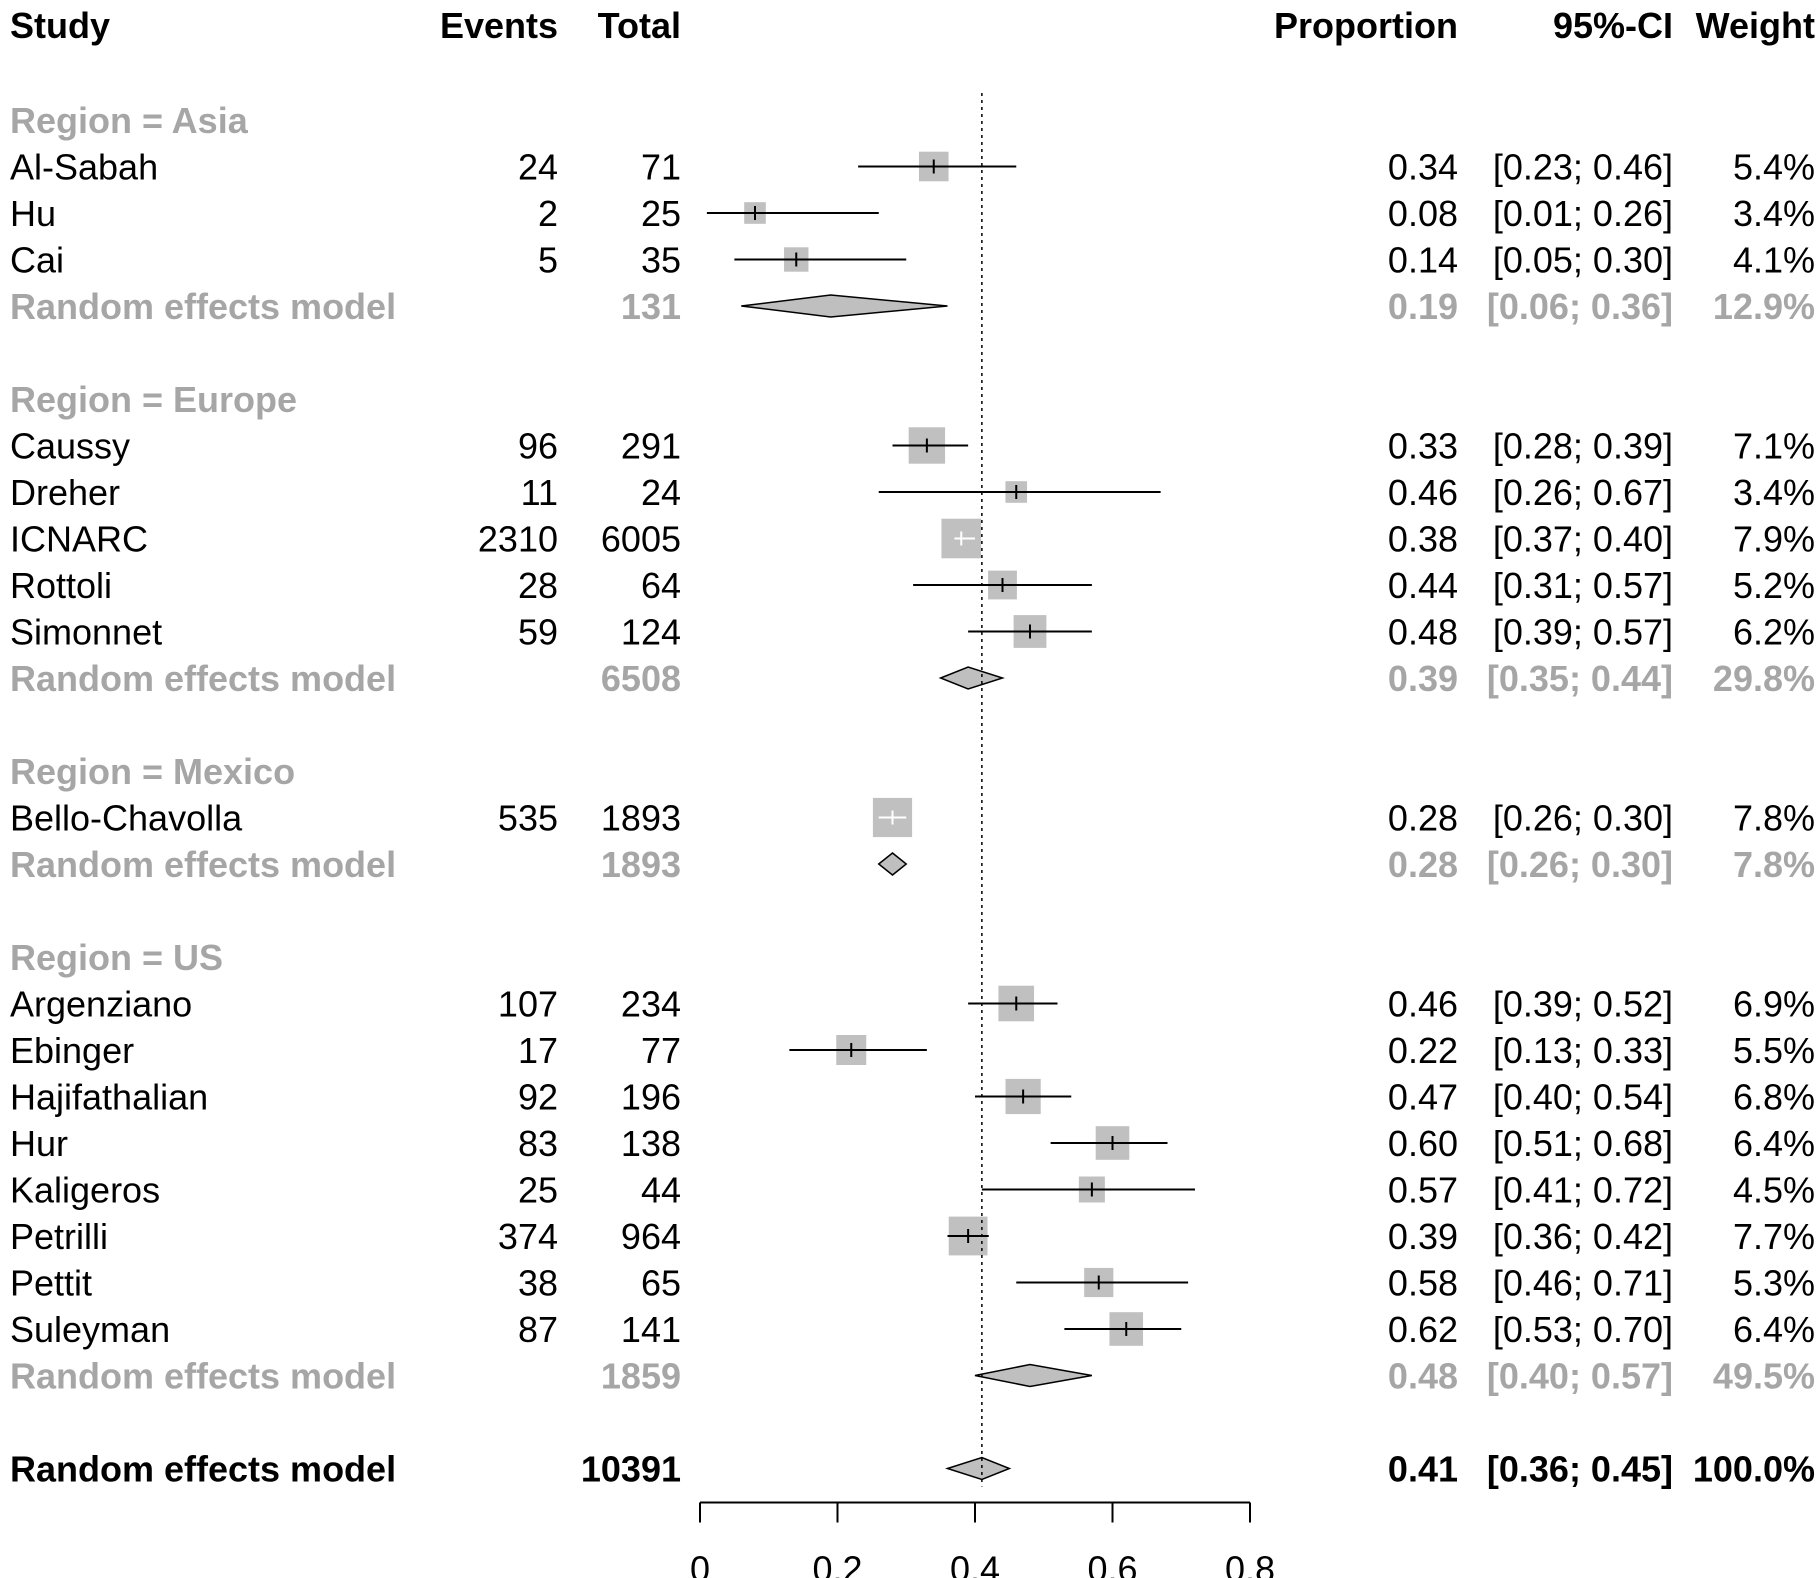 This screenshot has height=1578, width=1819. I want to click on header-weight: Weight, so click(1755, 25).